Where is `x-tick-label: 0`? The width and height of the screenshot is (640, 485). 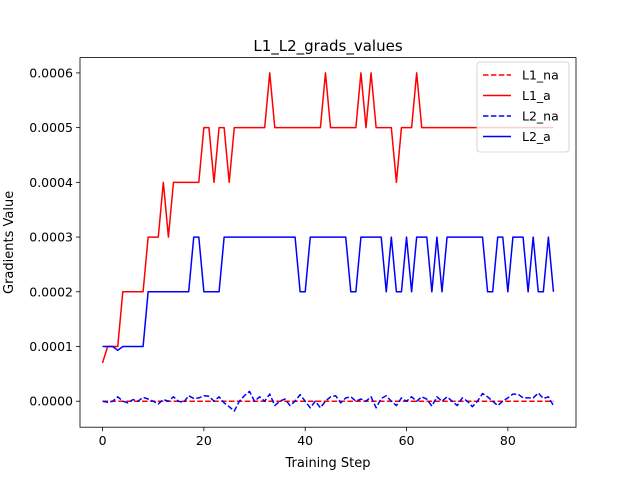 x-tick-label: 0 is located at coordinates (103, 440).